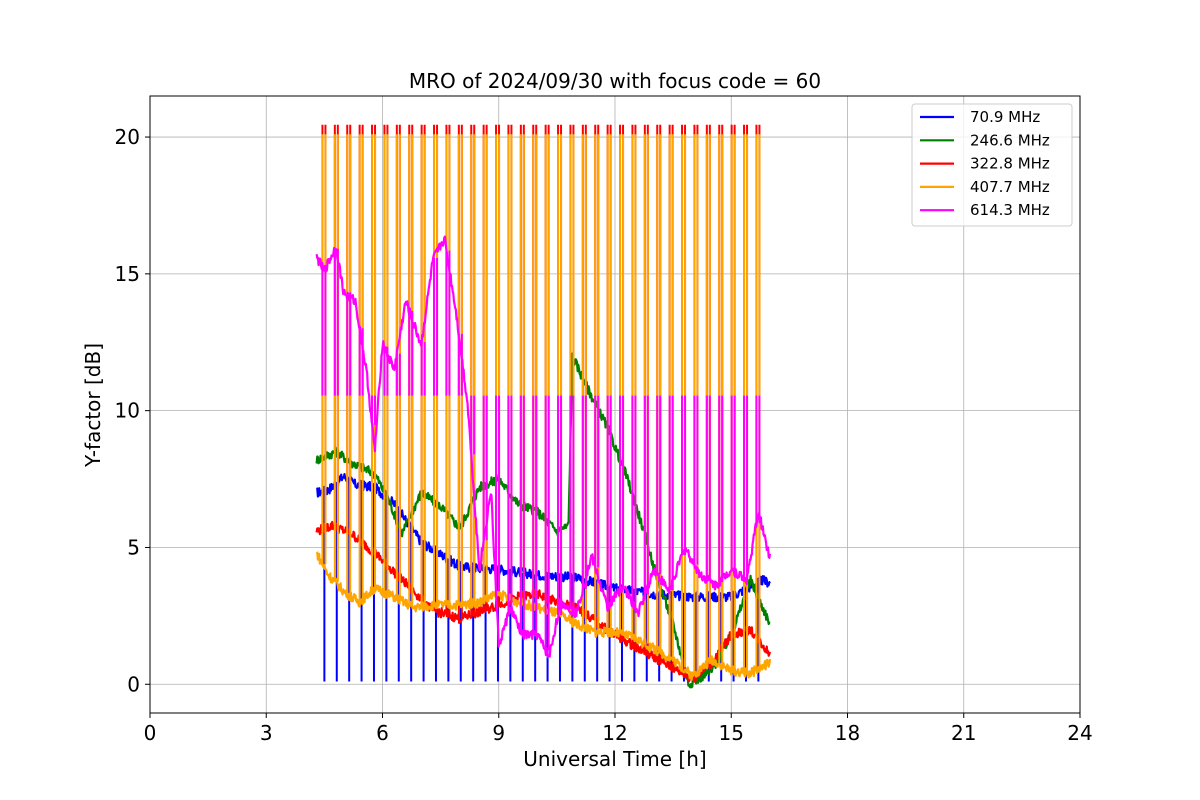 The width and height of the screenshot is (1200, 800). Describe the element at coordinates (1079, 733) in the screenshot. I see `x-tick-label: 24` at that location.